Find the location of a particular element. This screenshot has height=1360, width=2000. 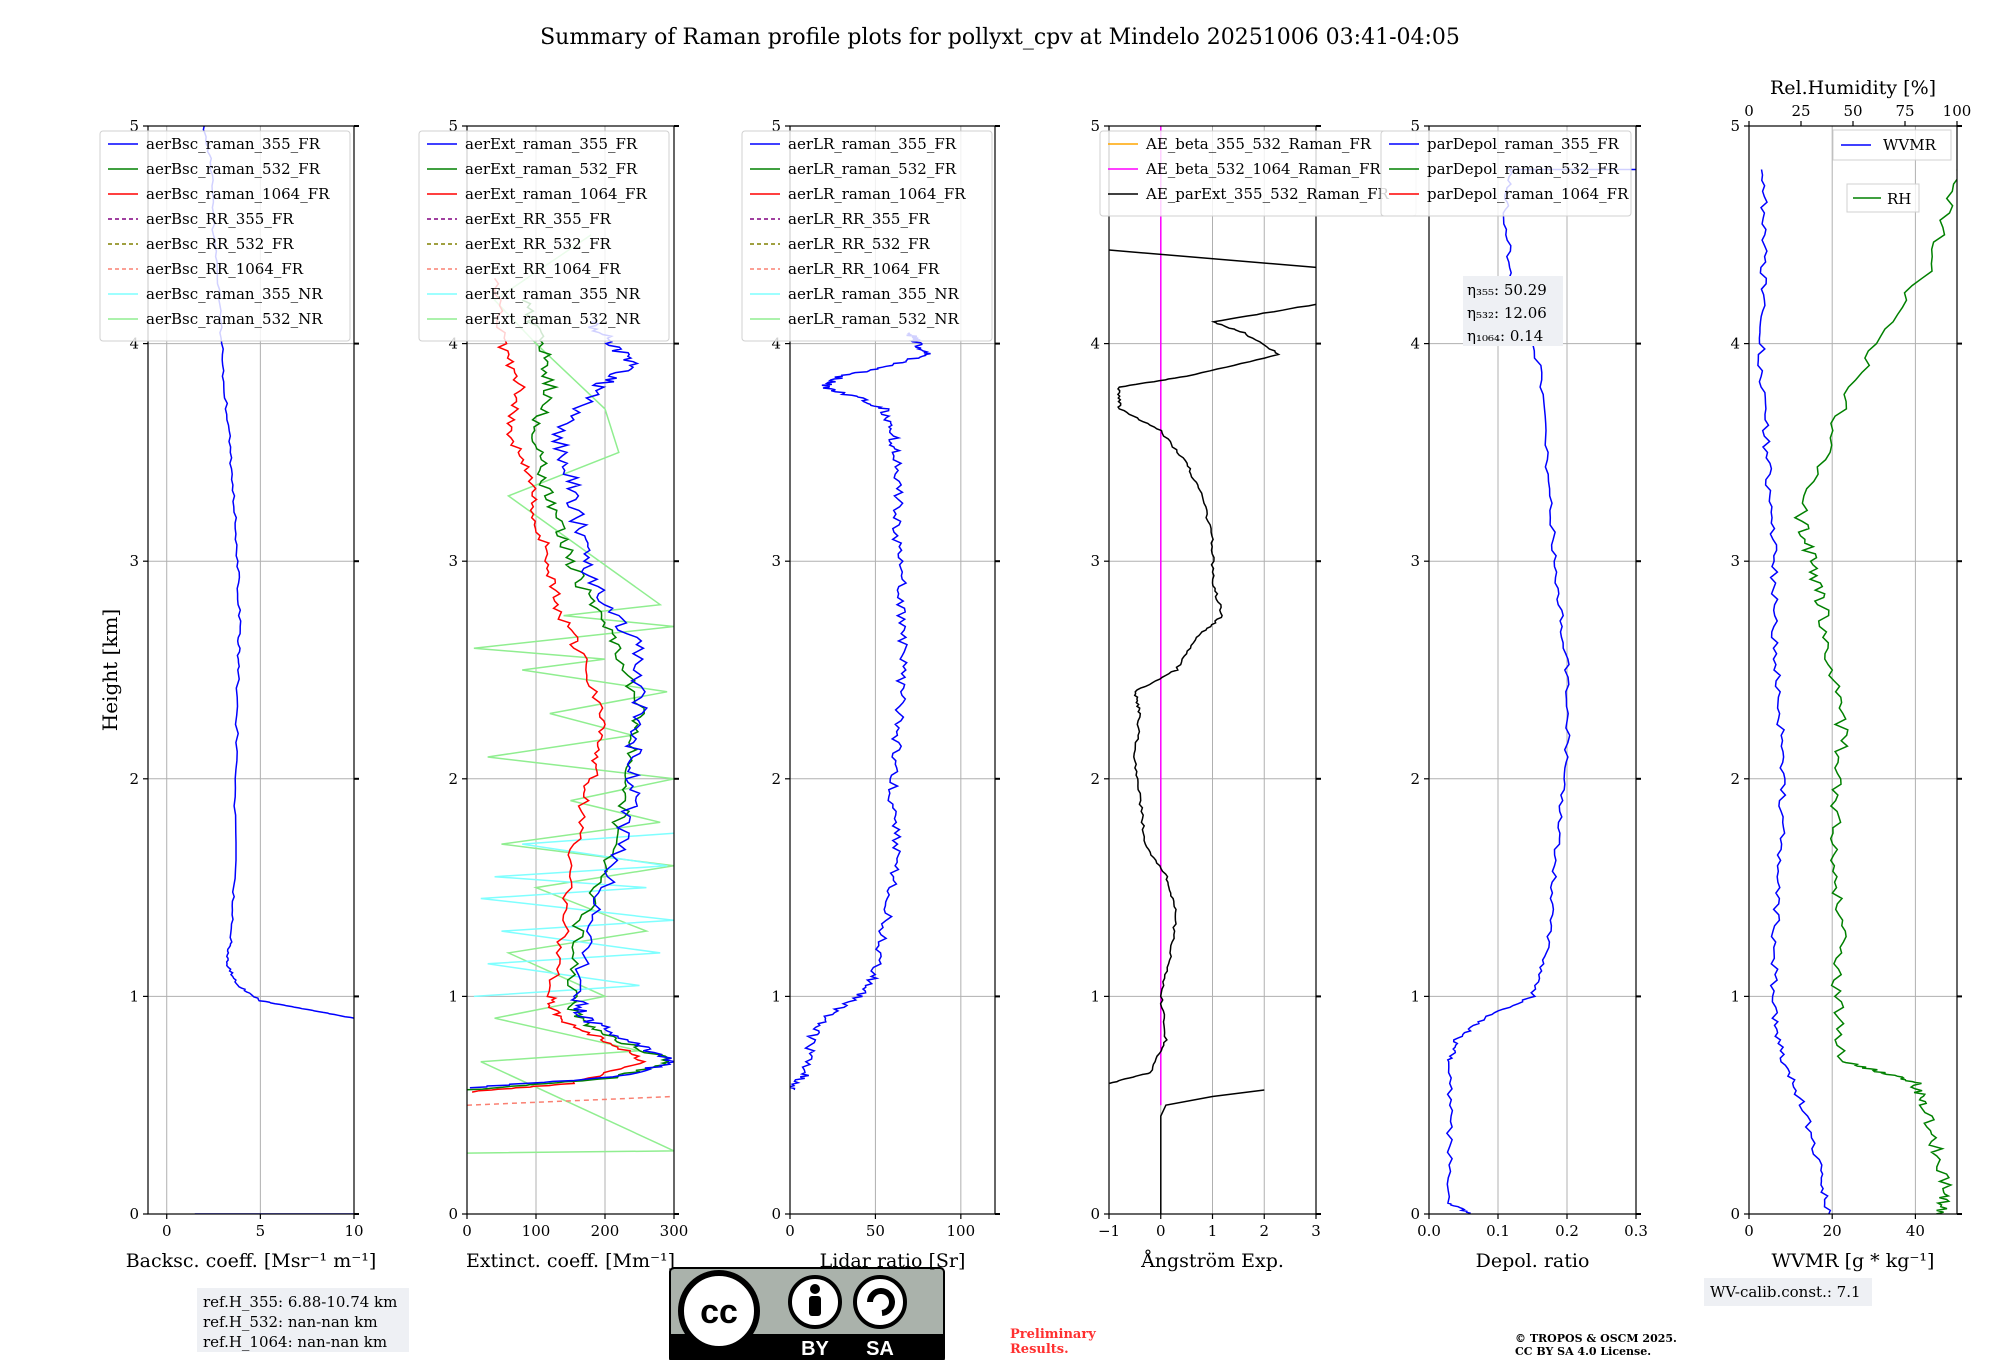

legend-label-lr-6: aerLR_raman_355_NR is located at coordinates (873, 294).